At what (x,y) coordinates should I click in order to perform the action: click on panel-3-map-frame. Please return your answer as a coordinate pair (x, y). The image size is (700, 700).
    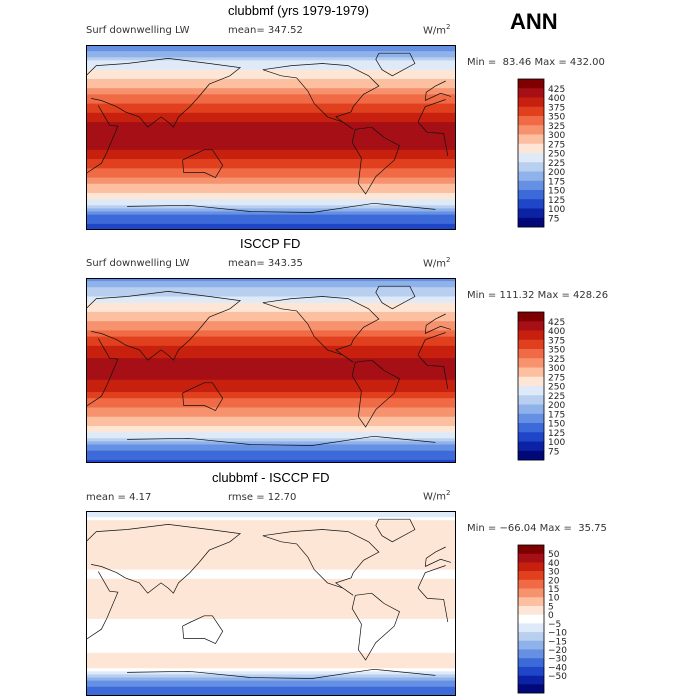
    Looking at the image, I should click on (271, 603).